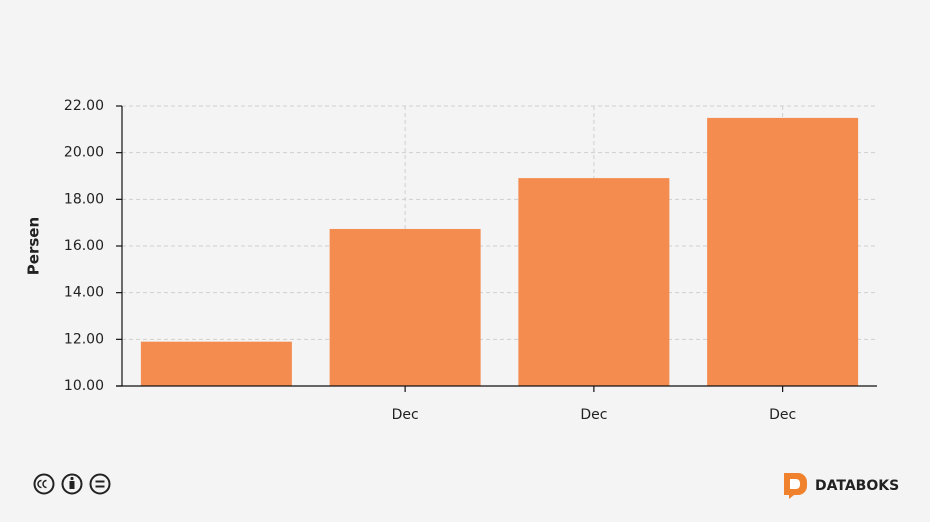 The height and width of the screenshot is (522, 930). Describe the element at coordinates (857, 486) in the screenshot. I see `brand-name: DATABOKS` at that location.